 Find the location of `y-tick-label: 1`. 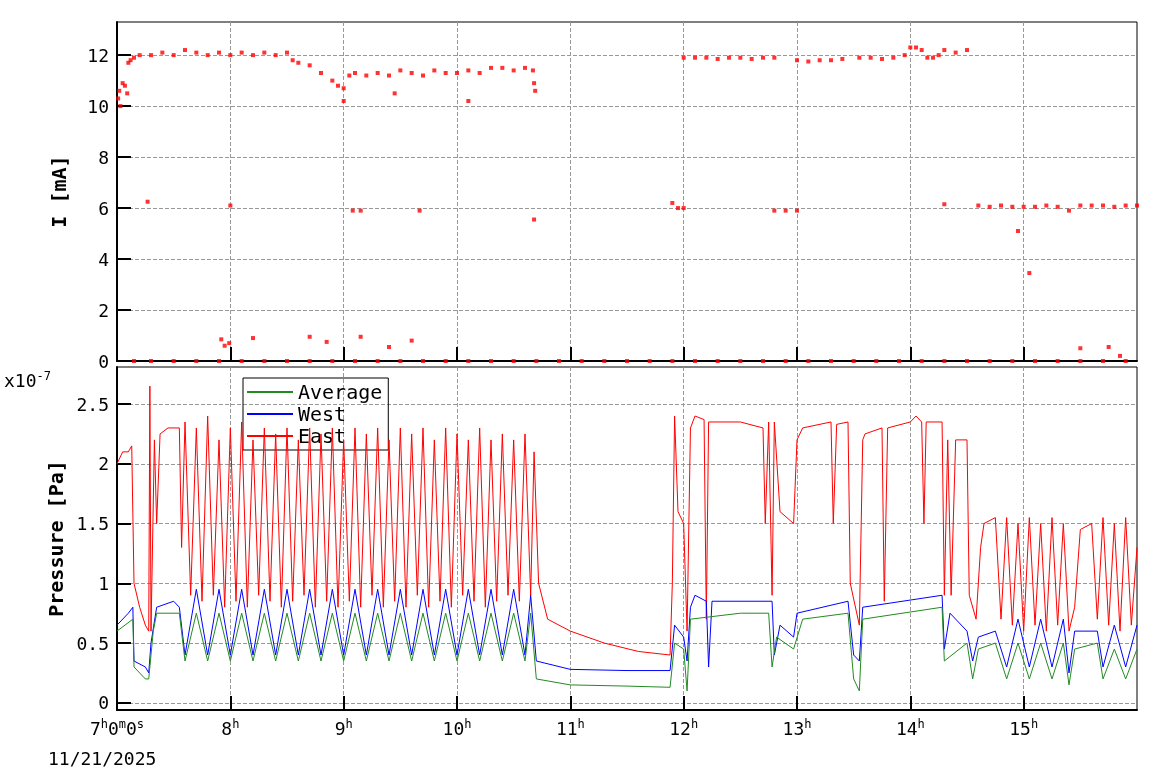

y-tick-label: 1 is located at coordinates (103, 583).